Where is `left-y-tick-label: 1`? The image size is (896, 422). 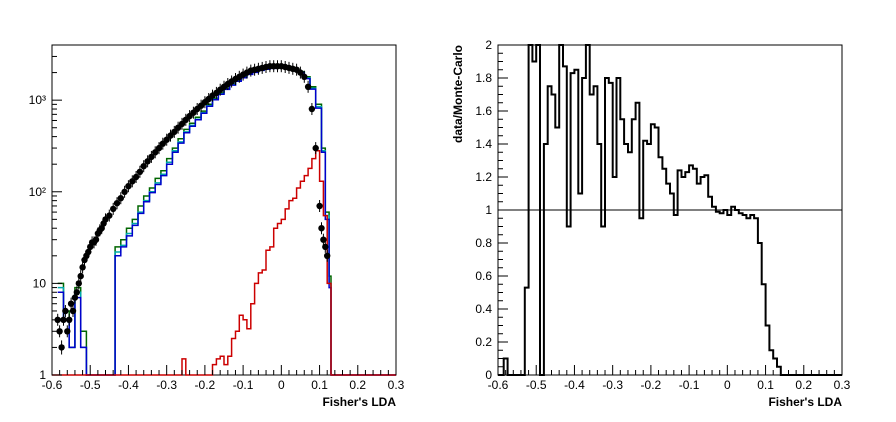
left-y-tick-label: 1 is located at coordinates (42, 375).